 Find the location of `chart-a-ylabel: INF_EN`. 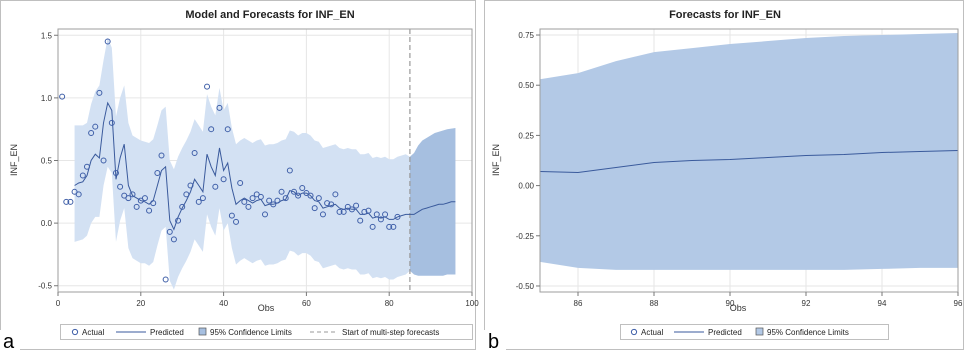

chart-a-ylabel: INF_EN is located at coordinates (14, 160).